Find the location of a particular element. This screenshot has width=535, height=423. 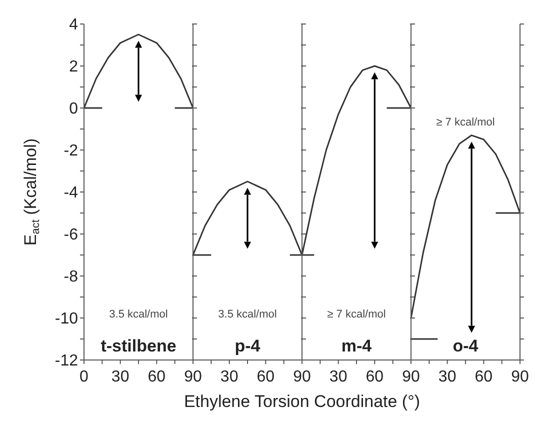

y-tick-label: 0 is located at coordinates (73, 109).